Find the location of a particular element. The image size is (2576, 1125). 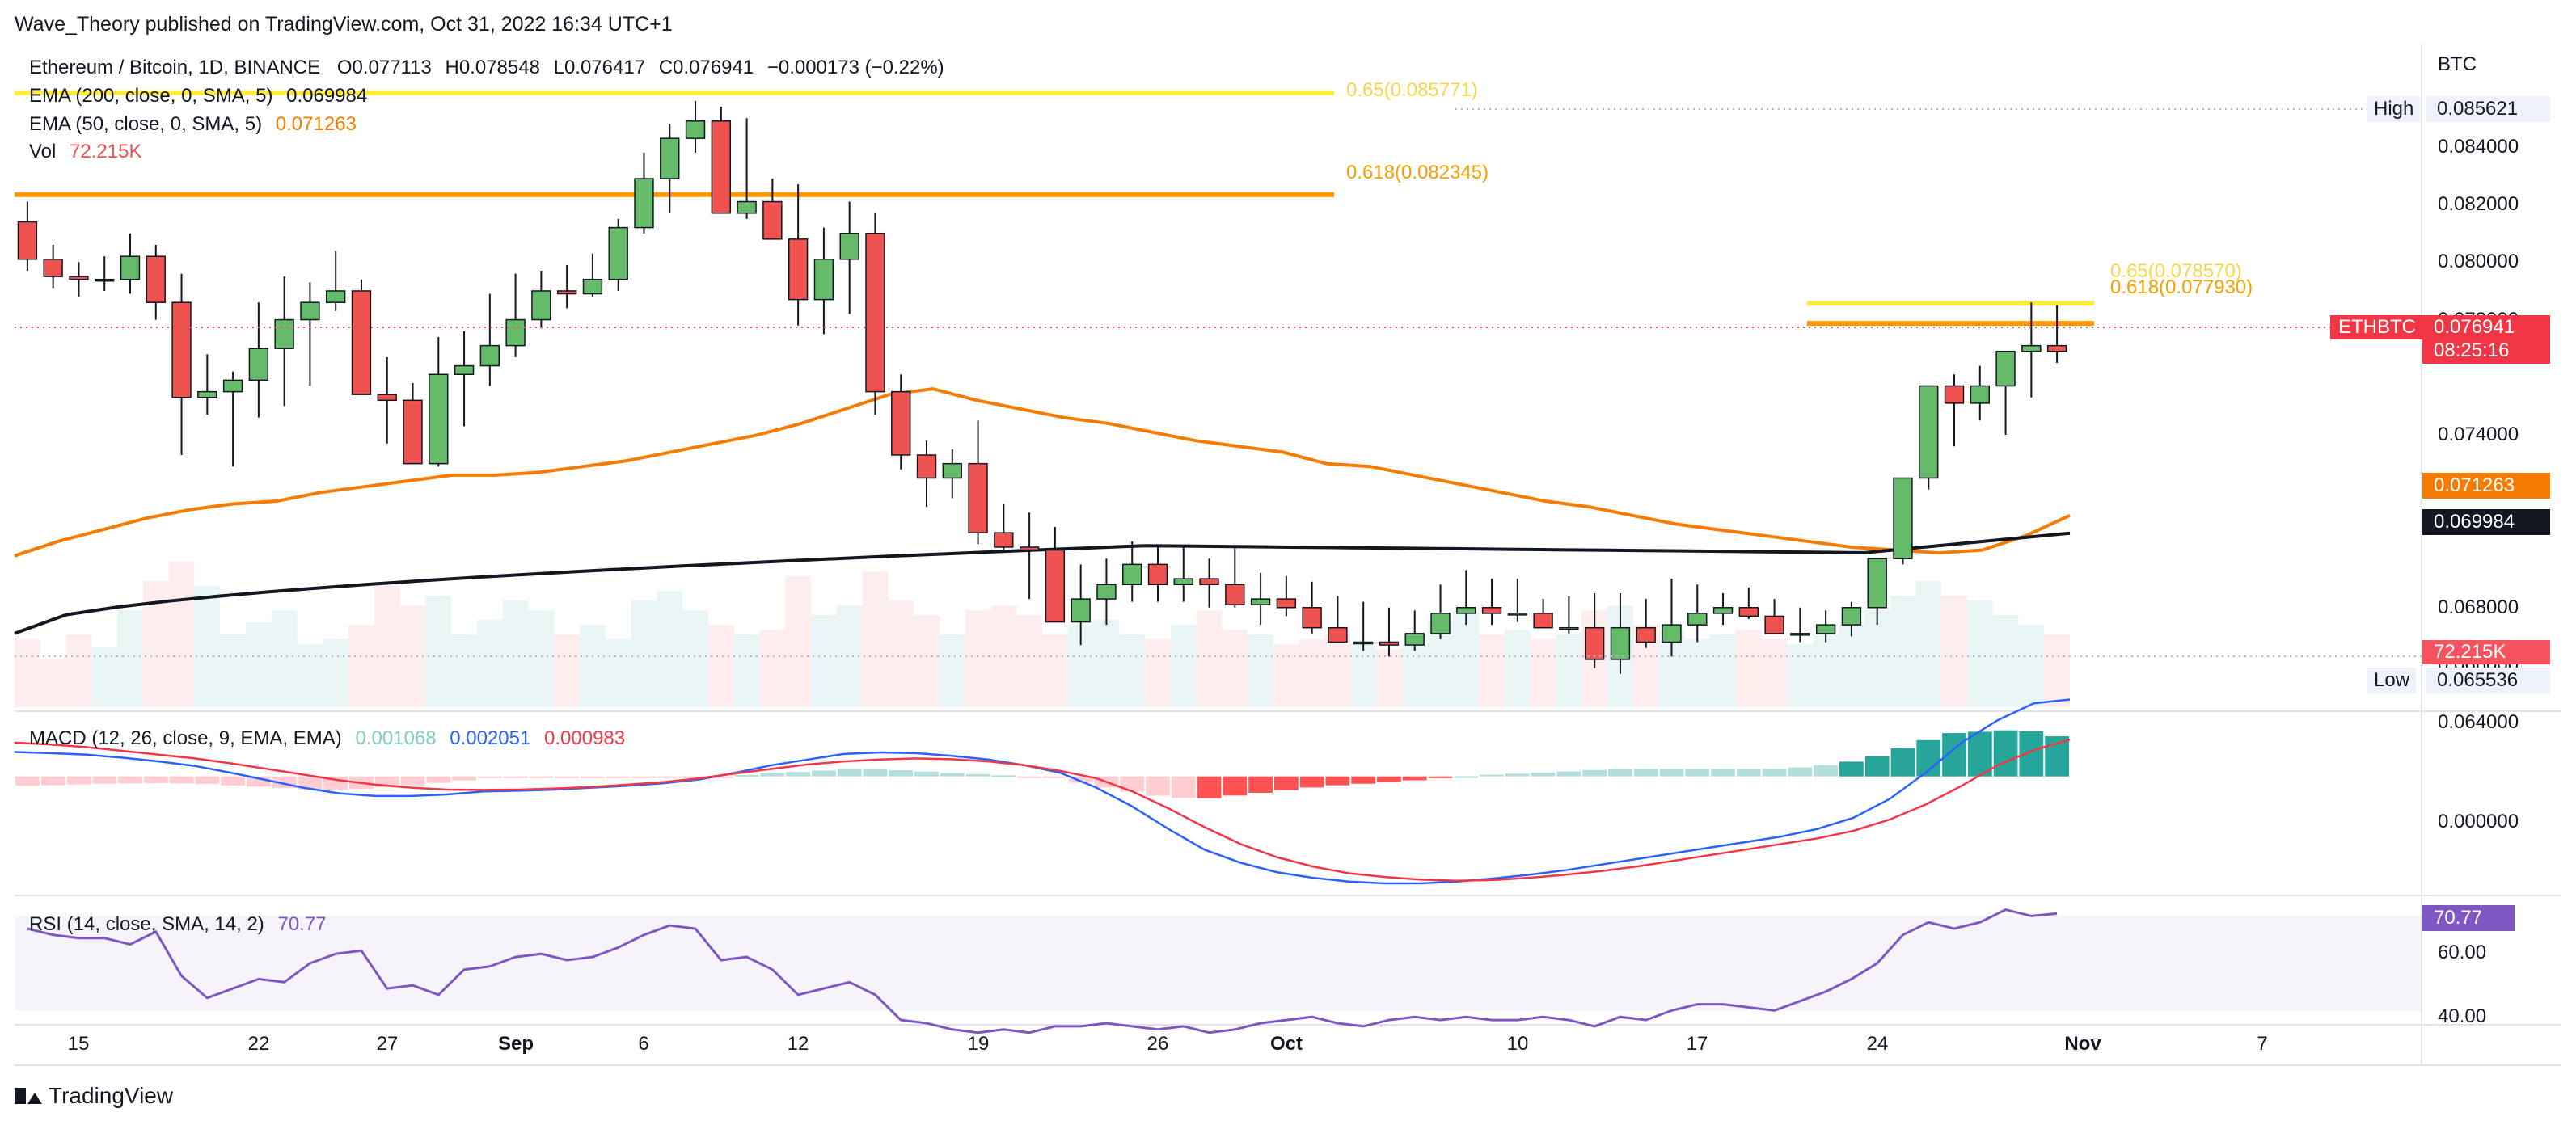

macd-signal-line is located at coordinates (1042, 811).